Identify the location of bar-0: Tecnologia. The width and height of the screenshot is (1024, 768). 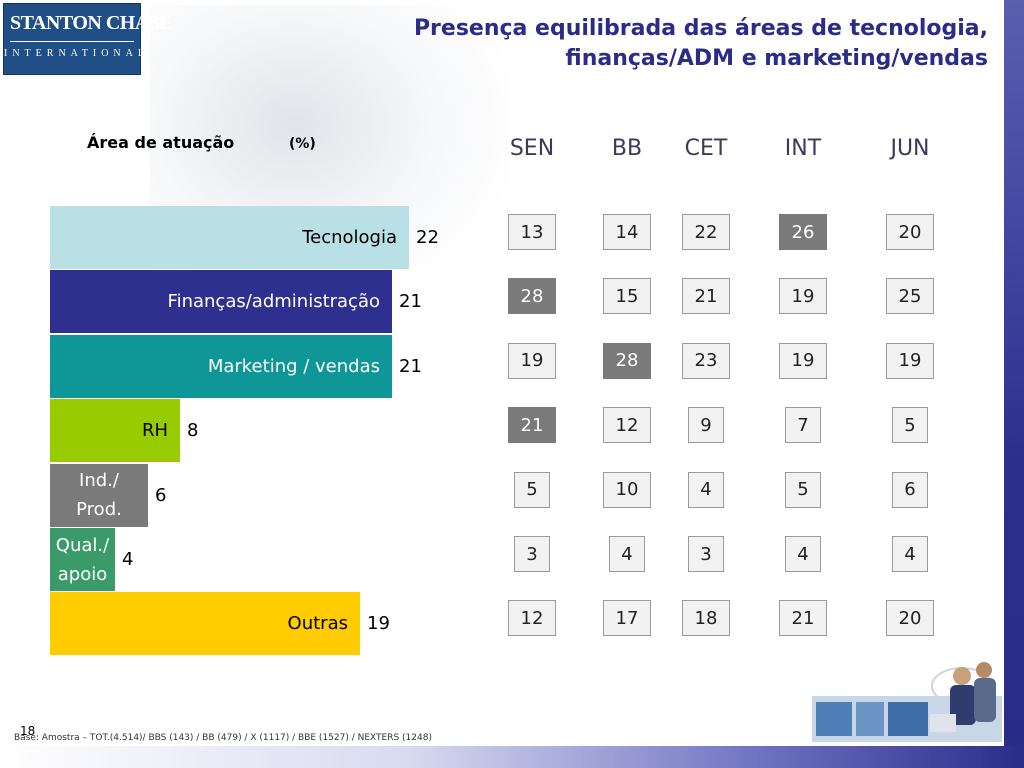
(229, 237).